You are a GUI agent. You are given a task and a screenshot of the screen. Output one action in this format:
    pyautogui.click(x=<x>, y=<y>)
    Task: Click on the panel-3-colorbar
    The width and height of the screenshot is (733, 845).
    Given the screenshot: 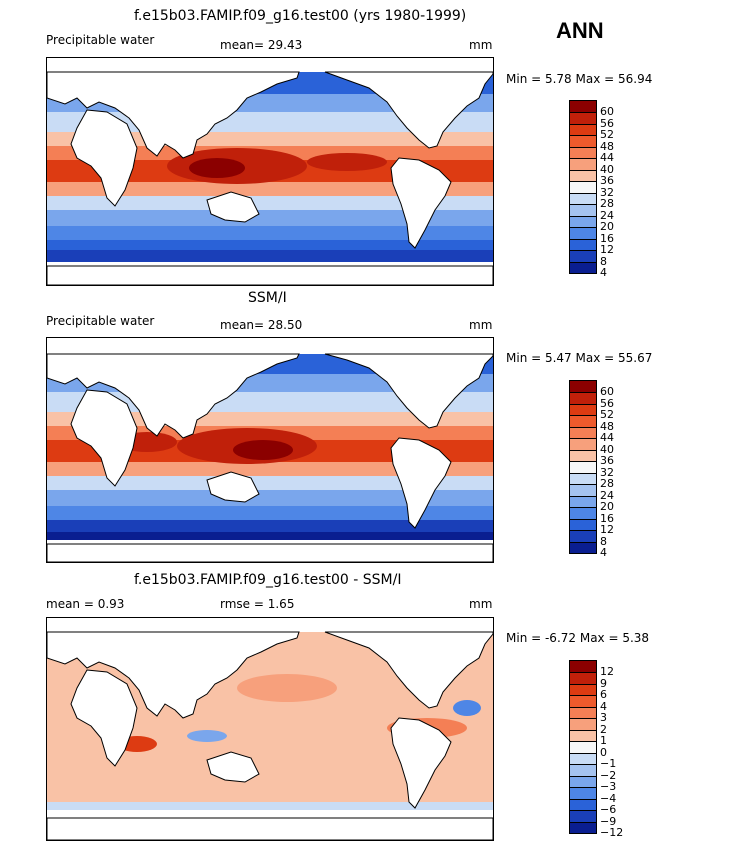 What is the action you would take?
    pyautogui.click(x=583, y=747)
    